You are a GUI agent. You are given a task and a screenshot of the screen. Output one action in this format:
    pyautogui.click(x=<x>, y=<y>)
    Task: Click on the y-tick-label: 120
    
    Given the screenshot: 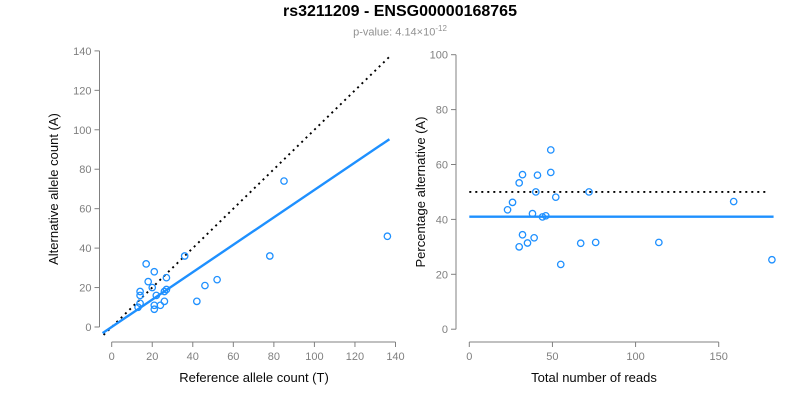 What is the action you would take?
    pyautogui.click(x=82, y=91)
    